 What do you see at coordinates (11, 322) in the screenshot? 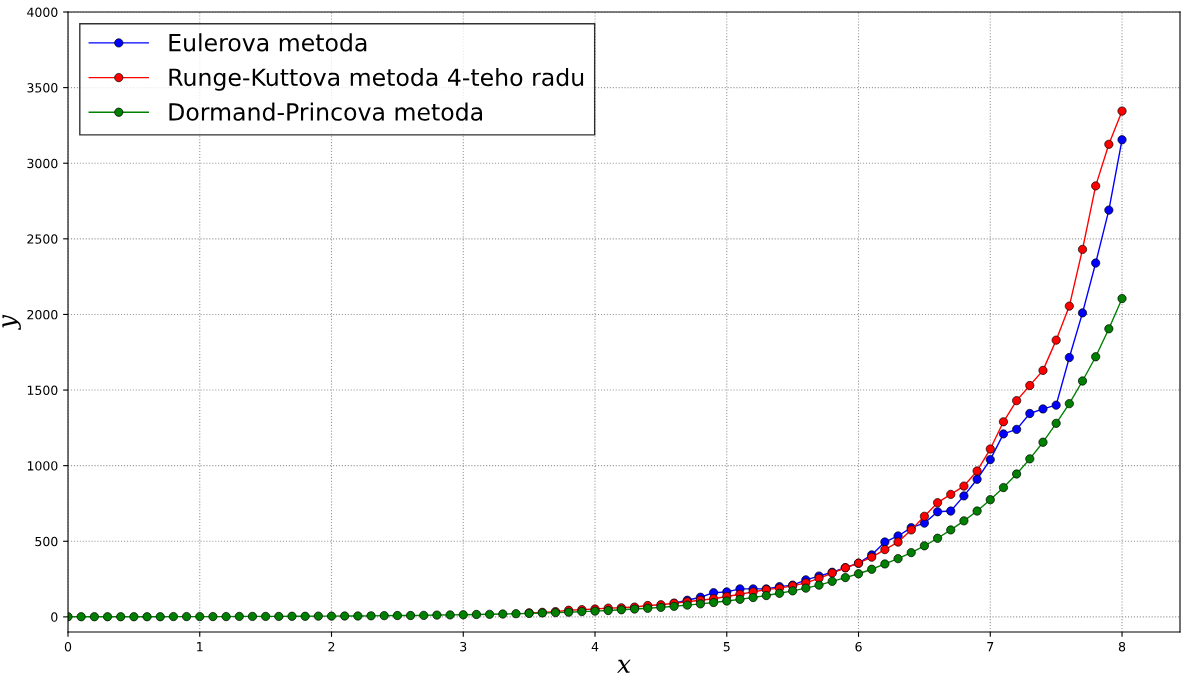
I see `y-axis-title: y` at bounding box center [11, 322].